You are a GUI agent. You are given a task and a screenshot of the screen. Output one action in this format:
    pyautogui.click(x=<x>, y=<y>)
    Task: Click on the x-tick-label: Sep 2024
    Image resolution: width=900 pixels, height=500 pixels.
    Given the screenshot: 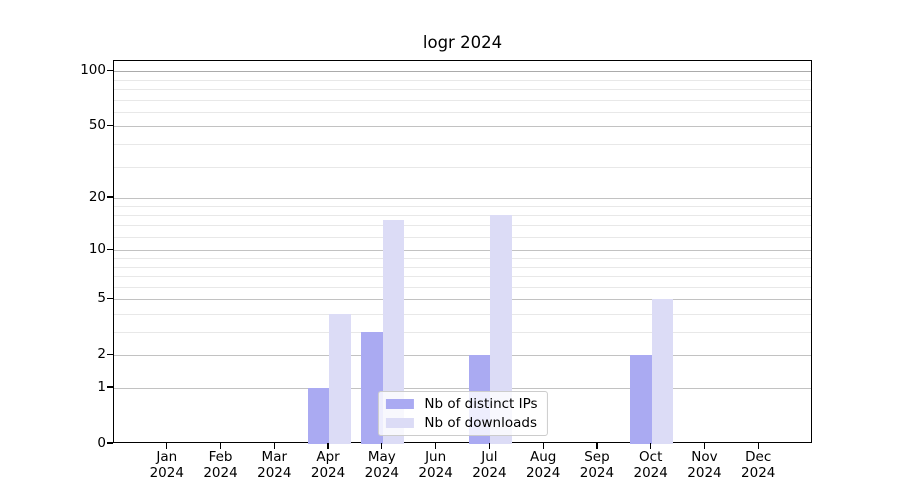 What is the action you would take?
    pyautogui.click(x=597, y=465)
    